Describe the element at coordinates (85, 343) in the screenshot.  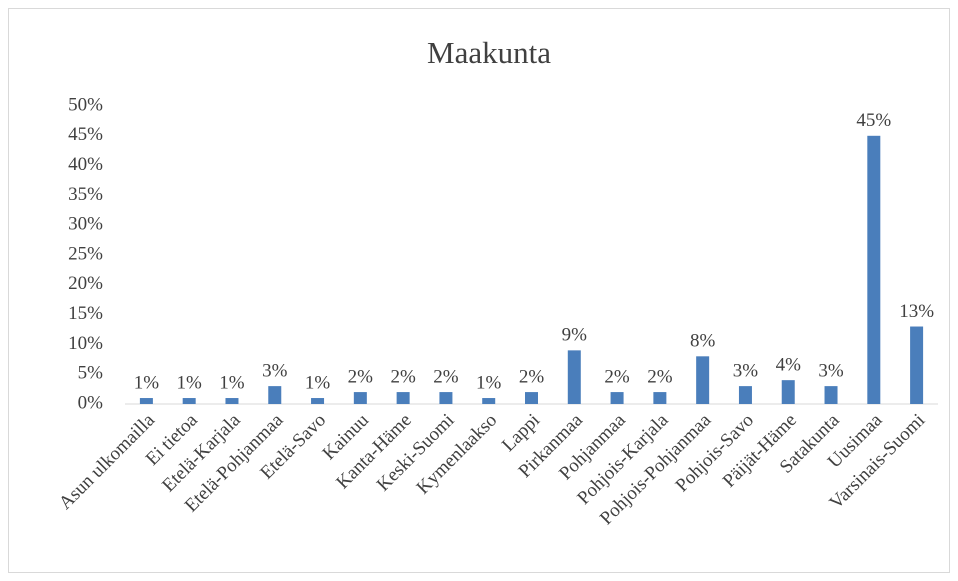
I see `y-tick-label: 10%` at that location.